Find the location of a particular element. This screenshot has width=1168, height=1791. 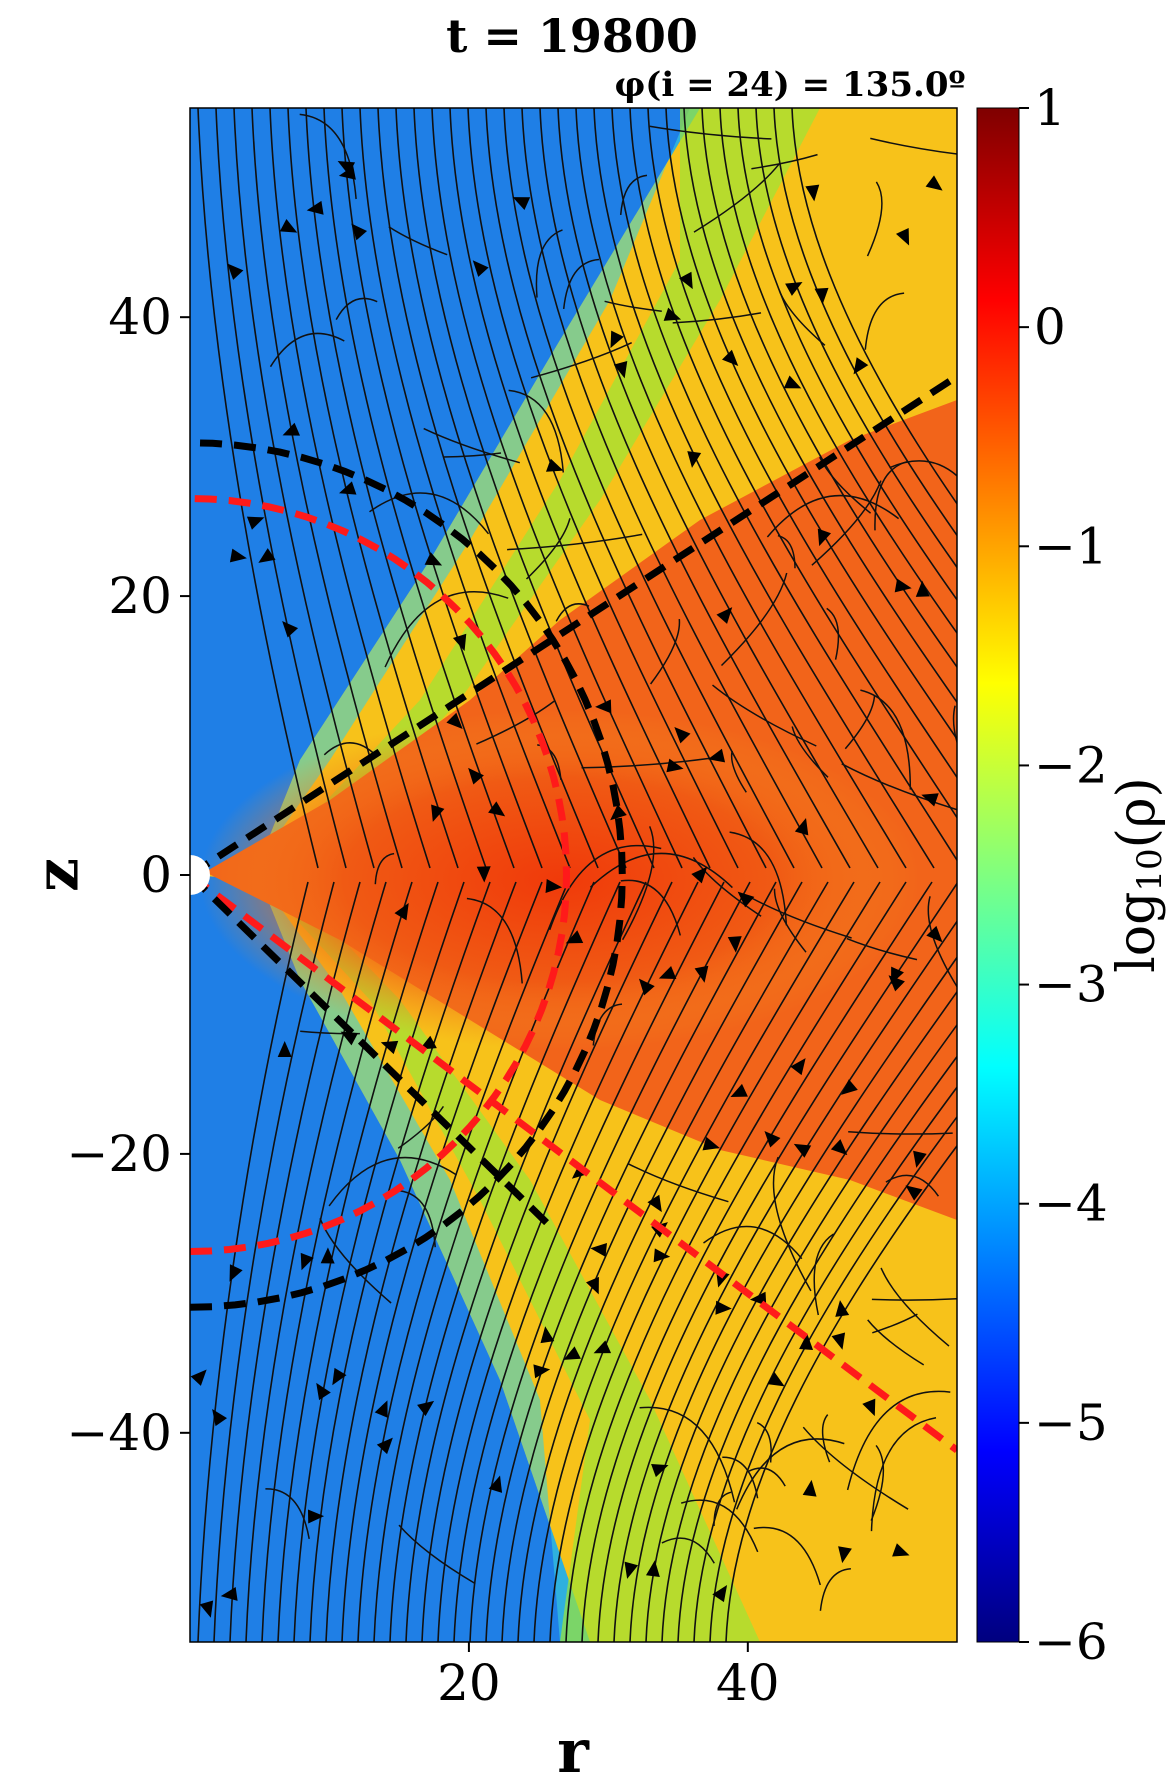

y-tick-label: 20 is located at coordinates (140, 596).